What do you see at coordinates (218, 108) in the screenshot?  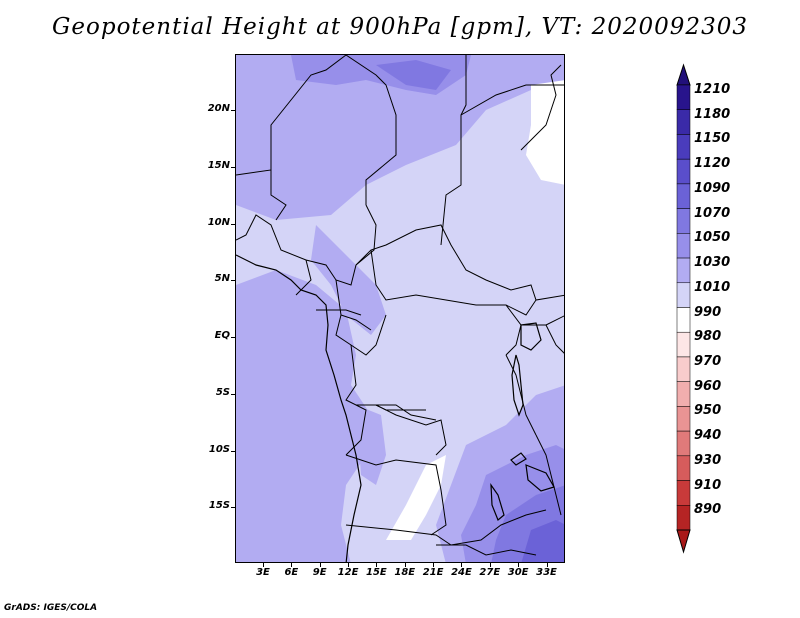 I see `lat-tick-label: 20N` at bounding box center [218, 108].